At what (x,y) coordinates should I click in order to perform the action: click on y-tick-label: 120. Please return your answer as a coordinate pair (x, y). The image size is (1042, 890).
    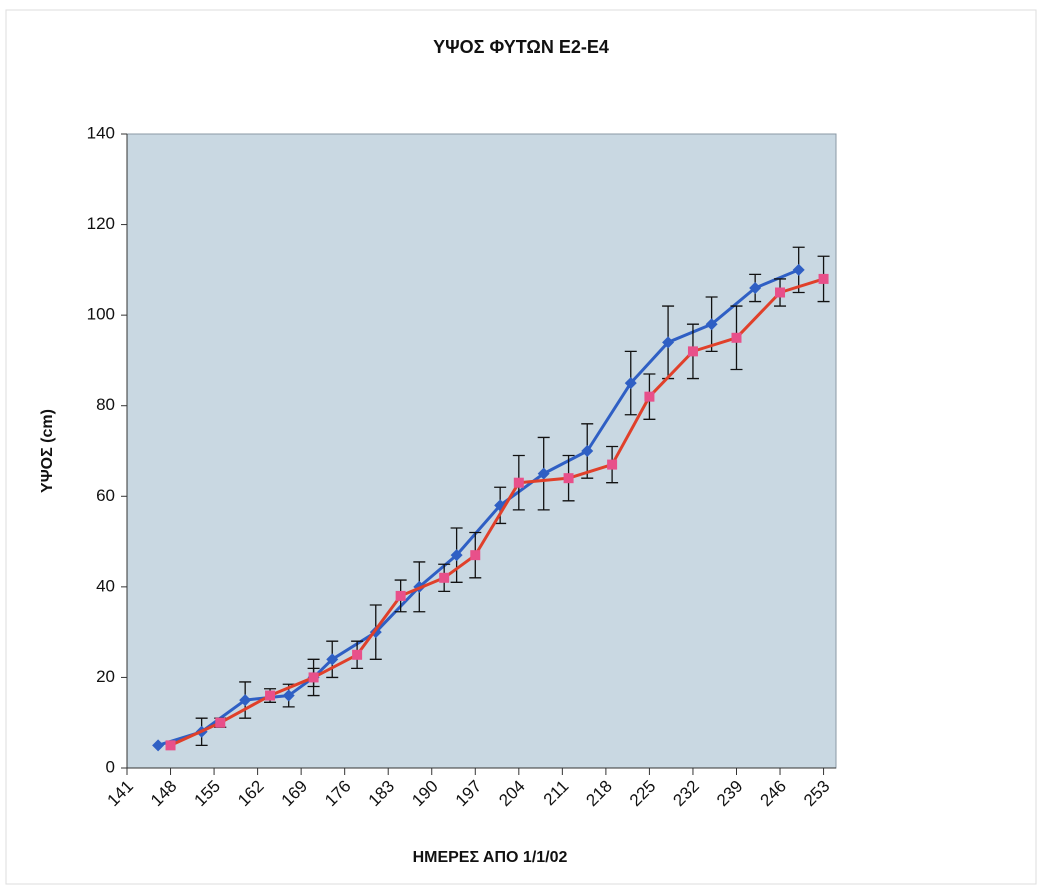
    Looking at the image, I should click on (101, 223).